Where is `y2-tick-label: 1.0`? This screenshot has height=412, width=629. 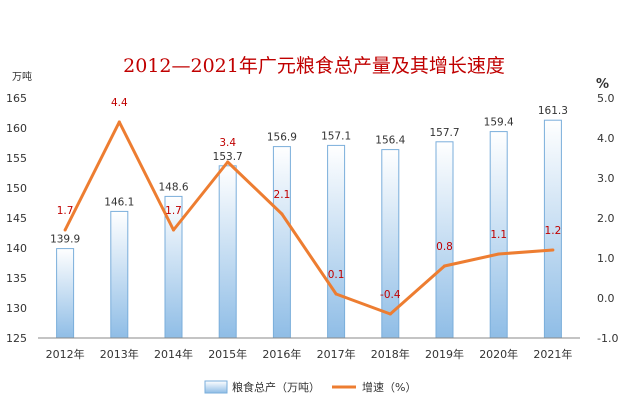
y2-tick-label: 1.0 is located at coordinates (606, 258).